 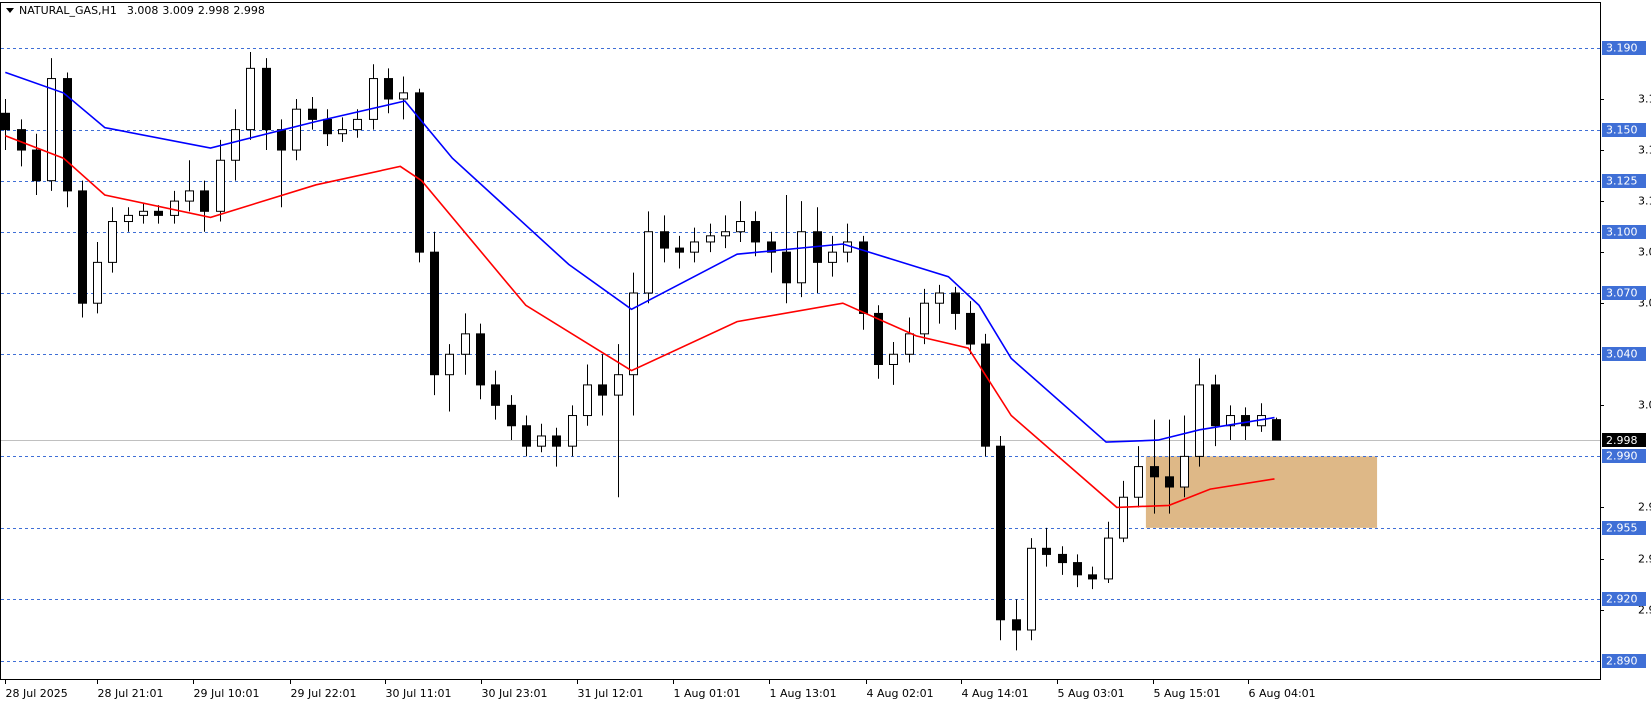 I want to click on level-label: 3.100, so click(x=1622, y=232).